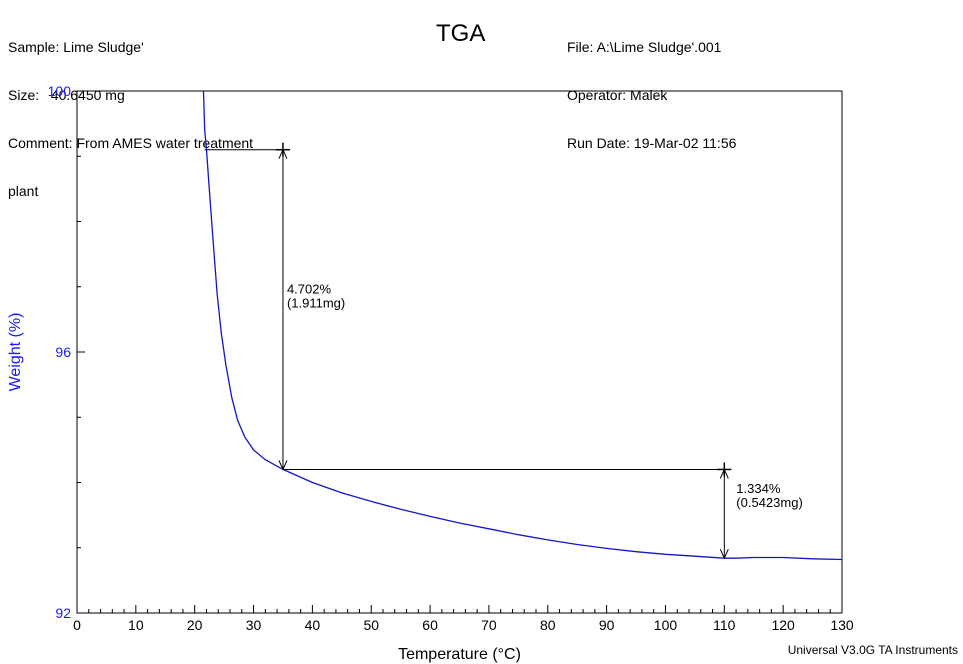 The height and width of the screenshot is (664, 963). Describe the element at coordinates (430, 625) in the screenshot. I see `x-tick-label: 60` at that location.